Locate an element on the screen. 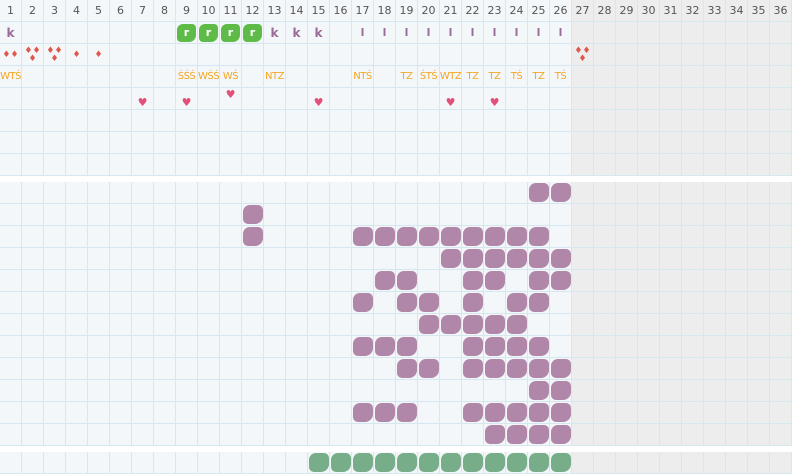  day-cell: ♦ is located at coordinates (77, 55).